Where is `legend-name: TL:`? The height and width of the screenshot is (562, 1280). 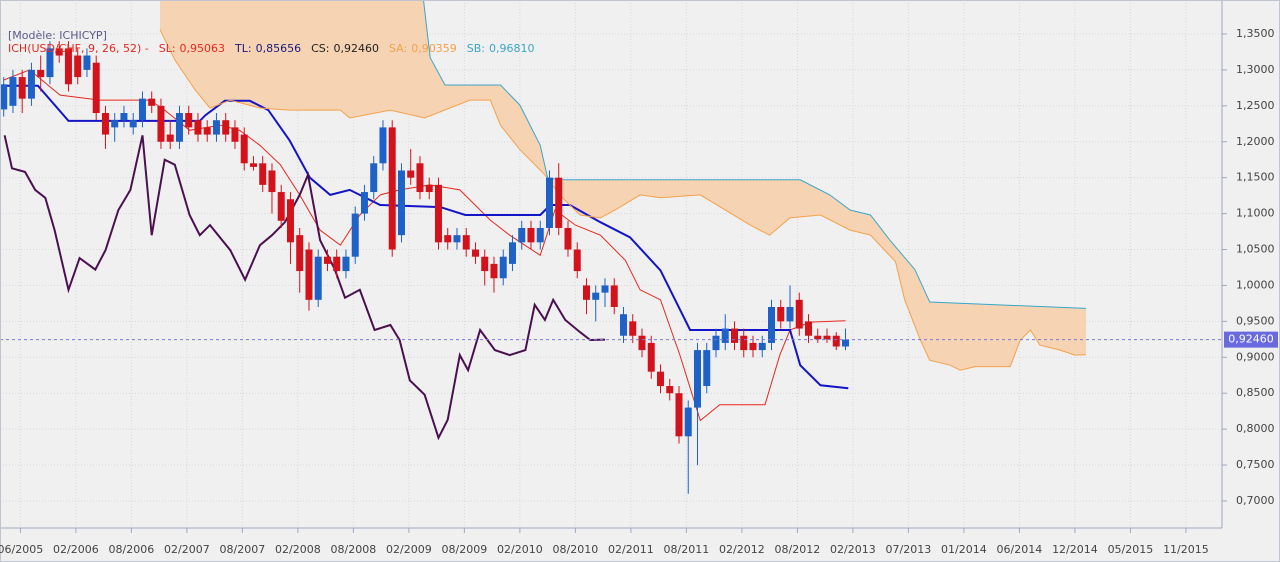
legend-name: TL: is located at coordinates (243, 48).